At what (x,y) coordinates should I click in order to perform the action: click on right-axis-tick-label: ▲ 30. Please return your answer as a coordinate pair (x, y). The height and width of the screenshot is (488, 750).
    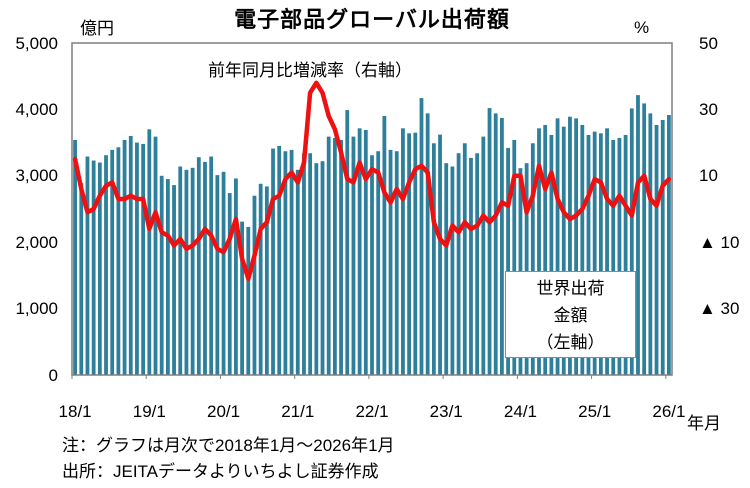
    Looking at the image, I should click on (719, 309).